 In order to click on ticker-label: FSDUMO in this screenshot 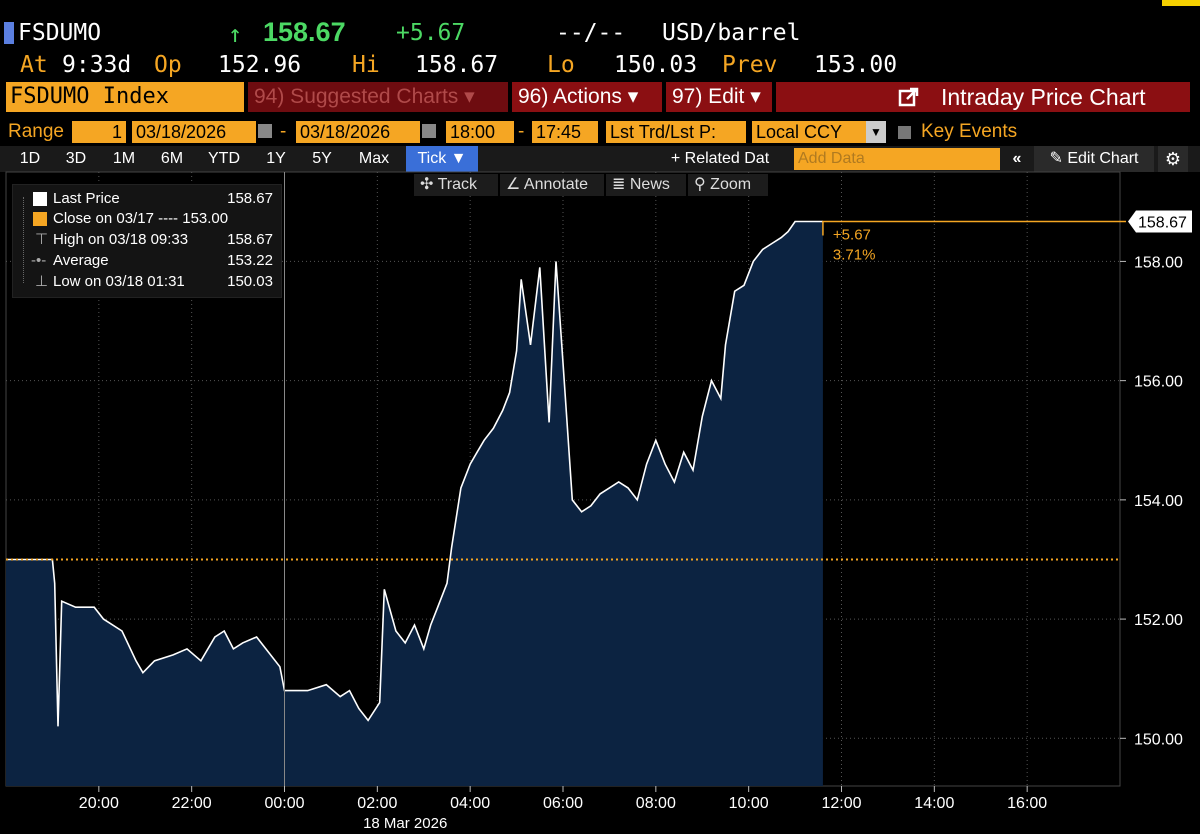, I will do `click(60, 33)`.